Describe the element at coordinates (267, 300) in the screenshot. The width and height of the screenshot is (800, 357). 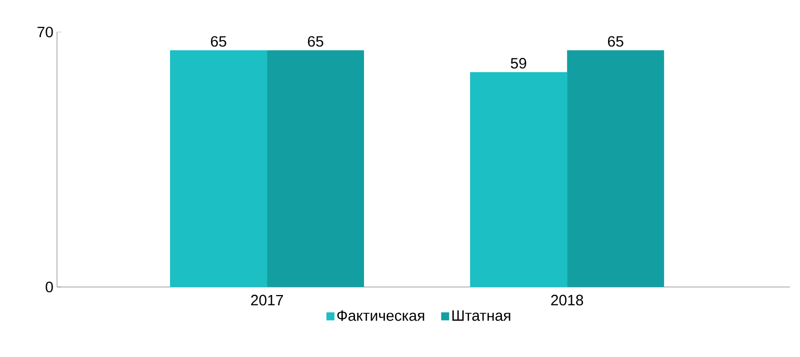
I see `x-tick-label: 2017` at that location.